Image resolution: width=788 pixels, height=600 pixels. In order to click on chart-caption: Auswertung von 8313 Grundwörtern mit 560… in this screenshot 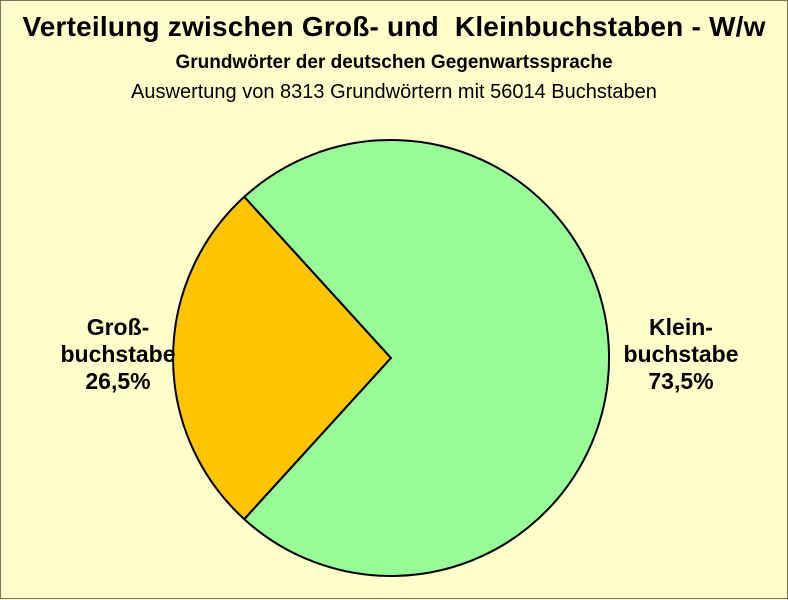, I will do `click(394, 92)`.